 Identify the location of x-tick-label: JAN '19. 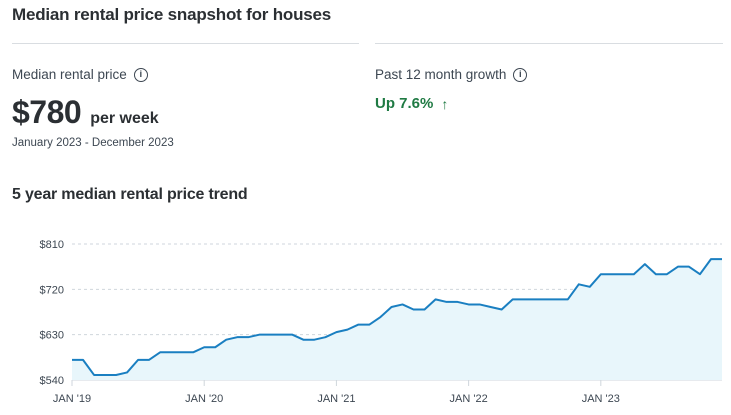
(72, 399).